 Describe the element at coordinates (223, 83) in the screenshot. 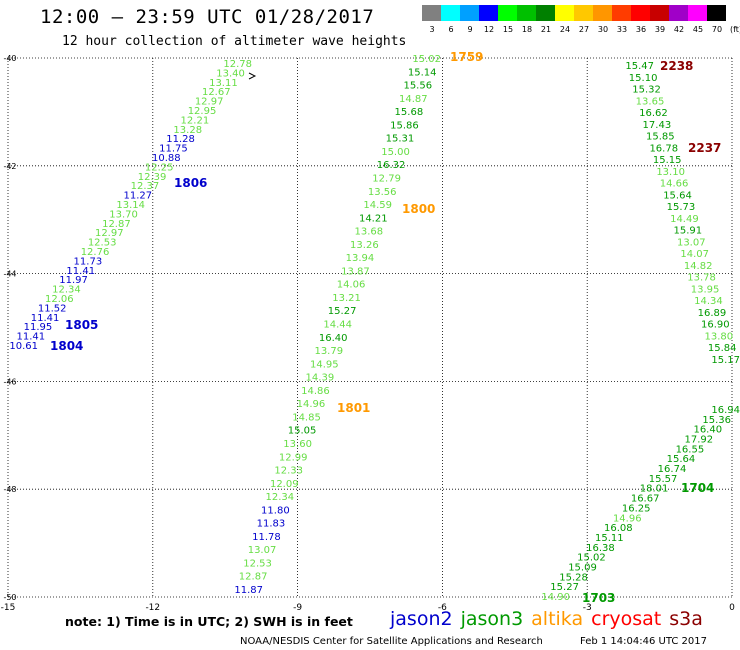

I see `wave-height-value: 13.11` at that location.